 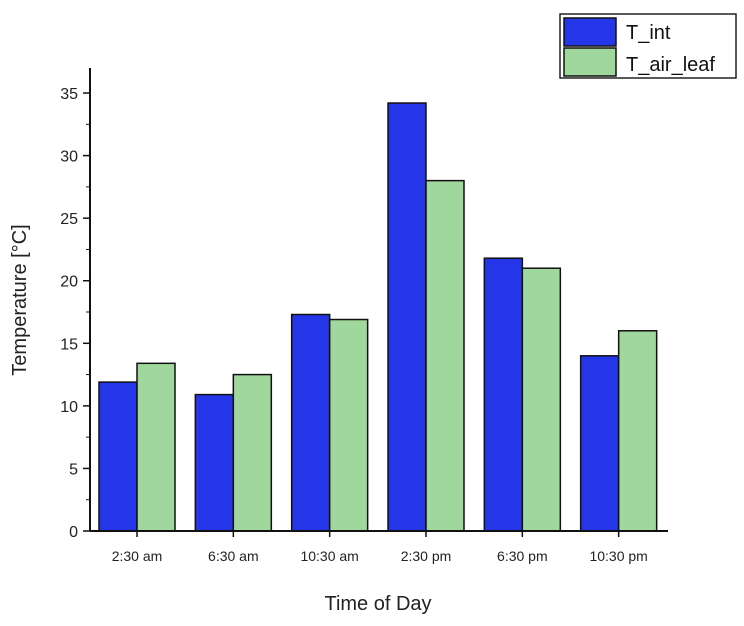 What do you see at coordinates (137, 556) in the screenshot?
I see `x-tick-label-0: 2:30 am` at bounding box center [137, 556].